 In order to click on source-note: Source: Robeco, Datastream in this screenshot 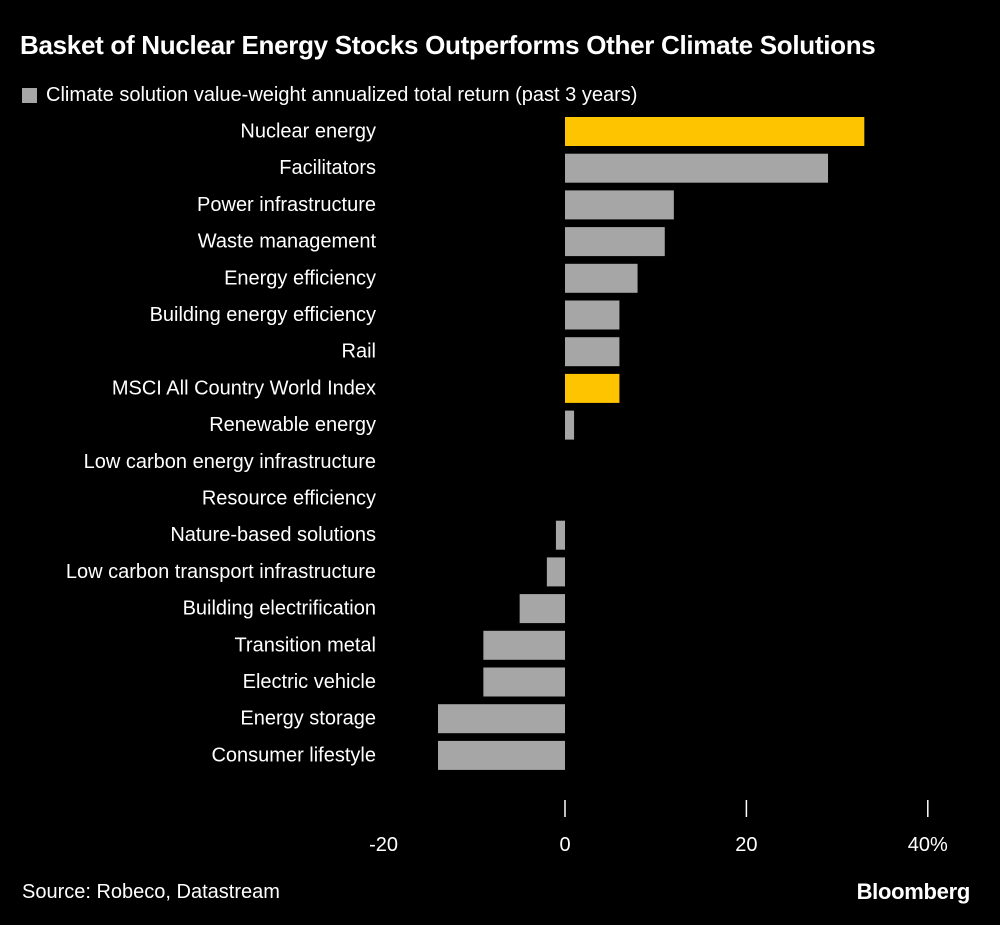, I will do `click(151, 892)`.